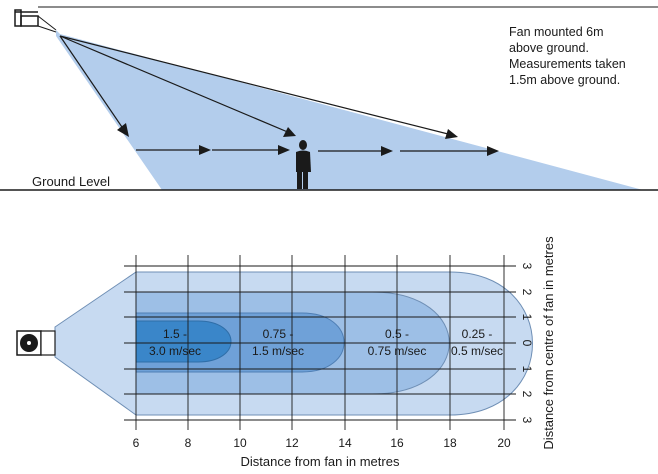  What do you see at coordinates (188, 443) in the screenshot?
I see `x-tick: 8` at bounding box center [188, 443].